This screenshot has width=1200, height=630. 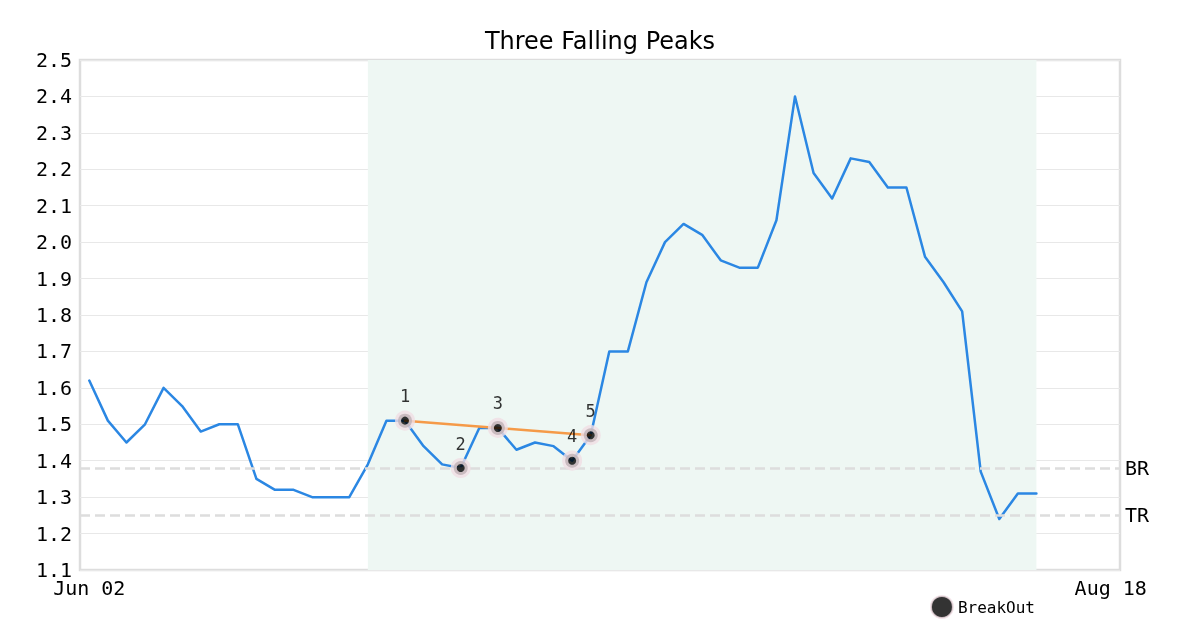 I want to click on y-tick-label: 2.0, so click(x=53, y=242).